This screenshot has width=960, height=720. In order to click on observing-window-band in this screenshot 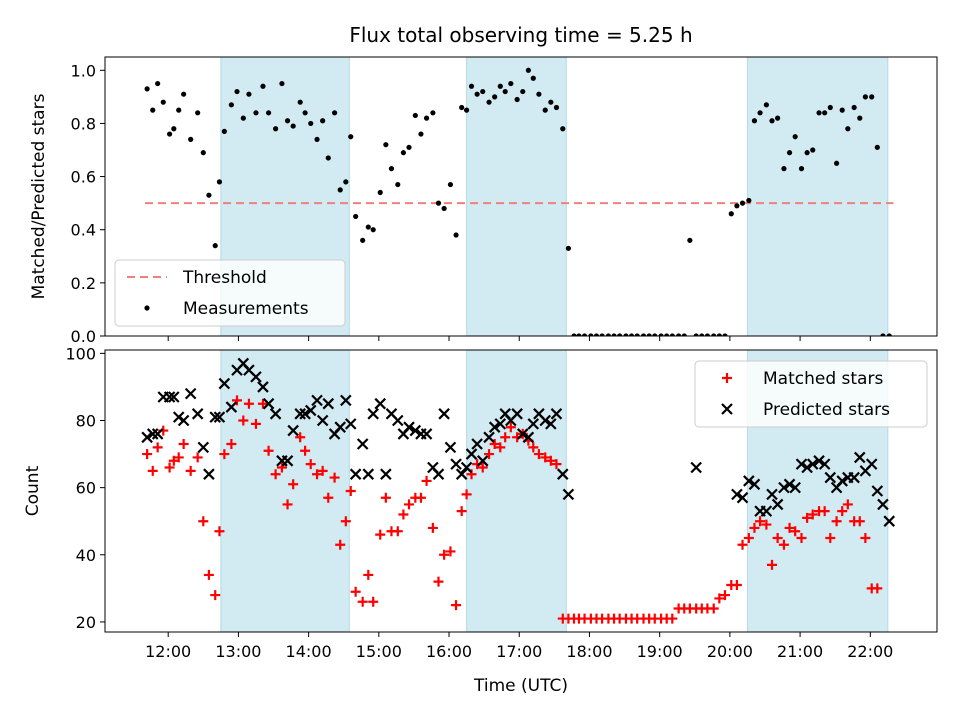, I will do `click(516, 491)`.